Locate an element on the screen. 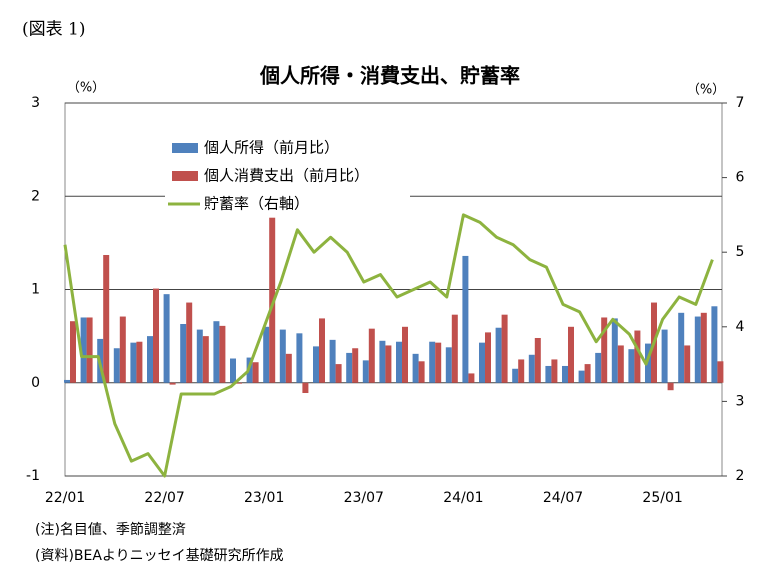  y2-tick-label: 3 is located at coordinates (740, 401).